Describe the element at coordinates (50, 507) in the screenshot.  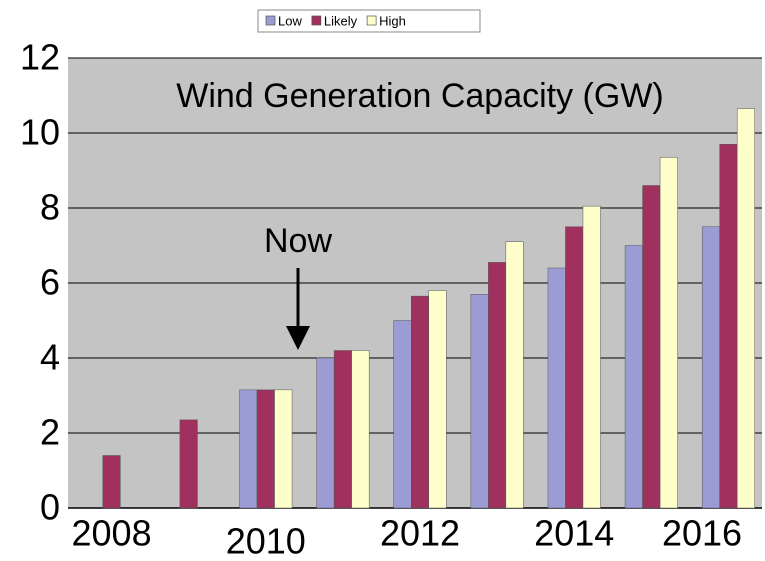
I see `y-tick-label: 0` at that location.